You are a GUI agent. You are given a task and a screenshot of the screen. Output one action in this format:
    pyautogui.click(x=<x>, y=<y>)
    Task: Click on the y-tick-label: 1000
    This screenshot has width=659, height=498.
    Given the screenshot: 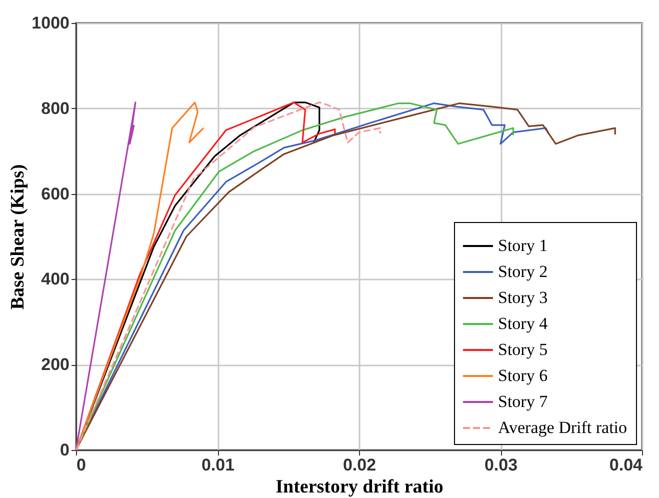 What is the action you would take?
    pyautogui.click(x=51, y=23)
    